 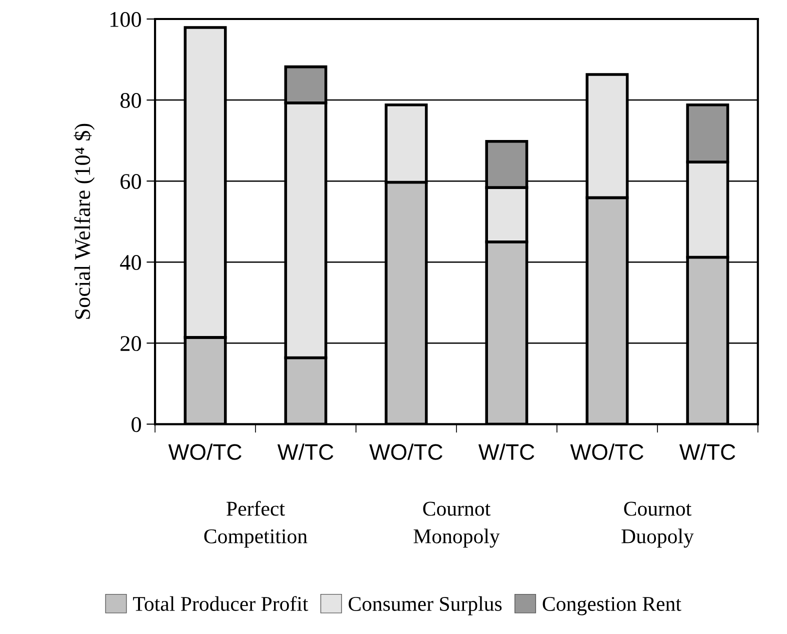 I want to click on y-axis-title: Social Welfare (10⁴ $), so click(x=84, y=221).